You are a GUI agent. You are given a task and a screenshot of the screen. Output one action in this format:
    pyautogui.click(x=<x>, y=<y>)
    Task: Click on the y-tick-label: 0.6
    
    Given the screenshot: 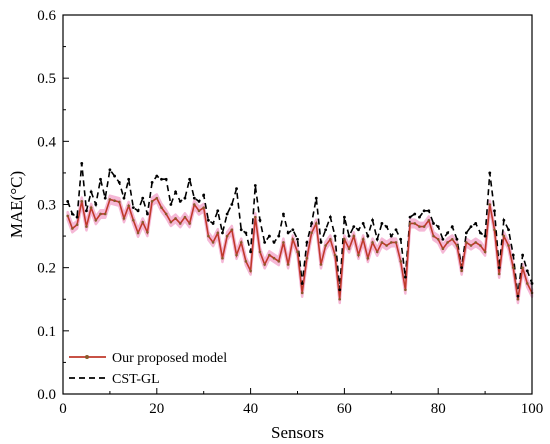 What is the action you would take?
    pyautogui.click(x=46, y=16)
    